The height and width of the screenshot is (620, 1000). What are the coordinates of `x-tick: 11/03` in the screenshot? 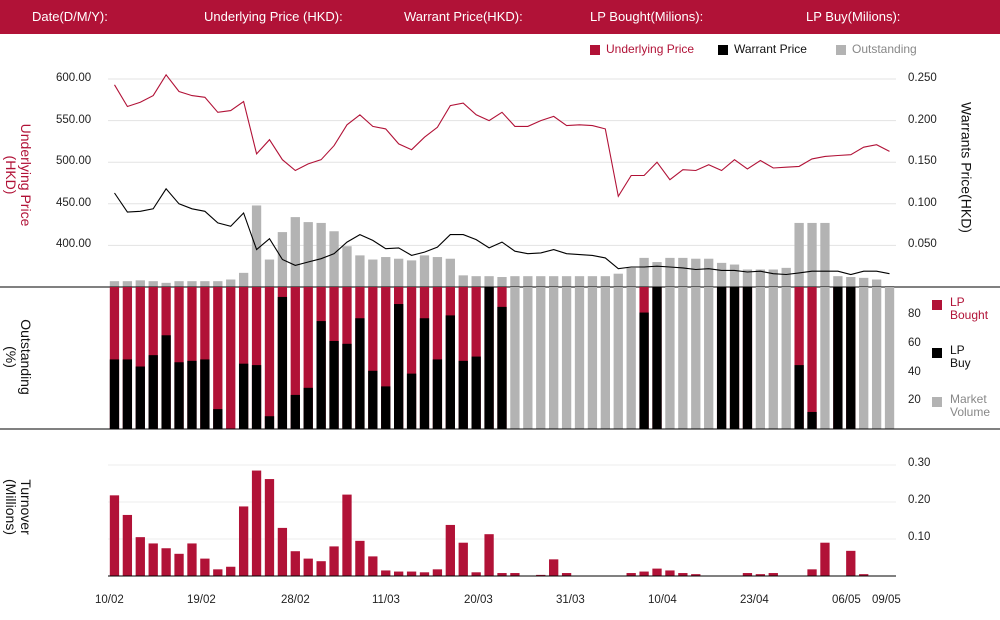 It's located at (386, 600).